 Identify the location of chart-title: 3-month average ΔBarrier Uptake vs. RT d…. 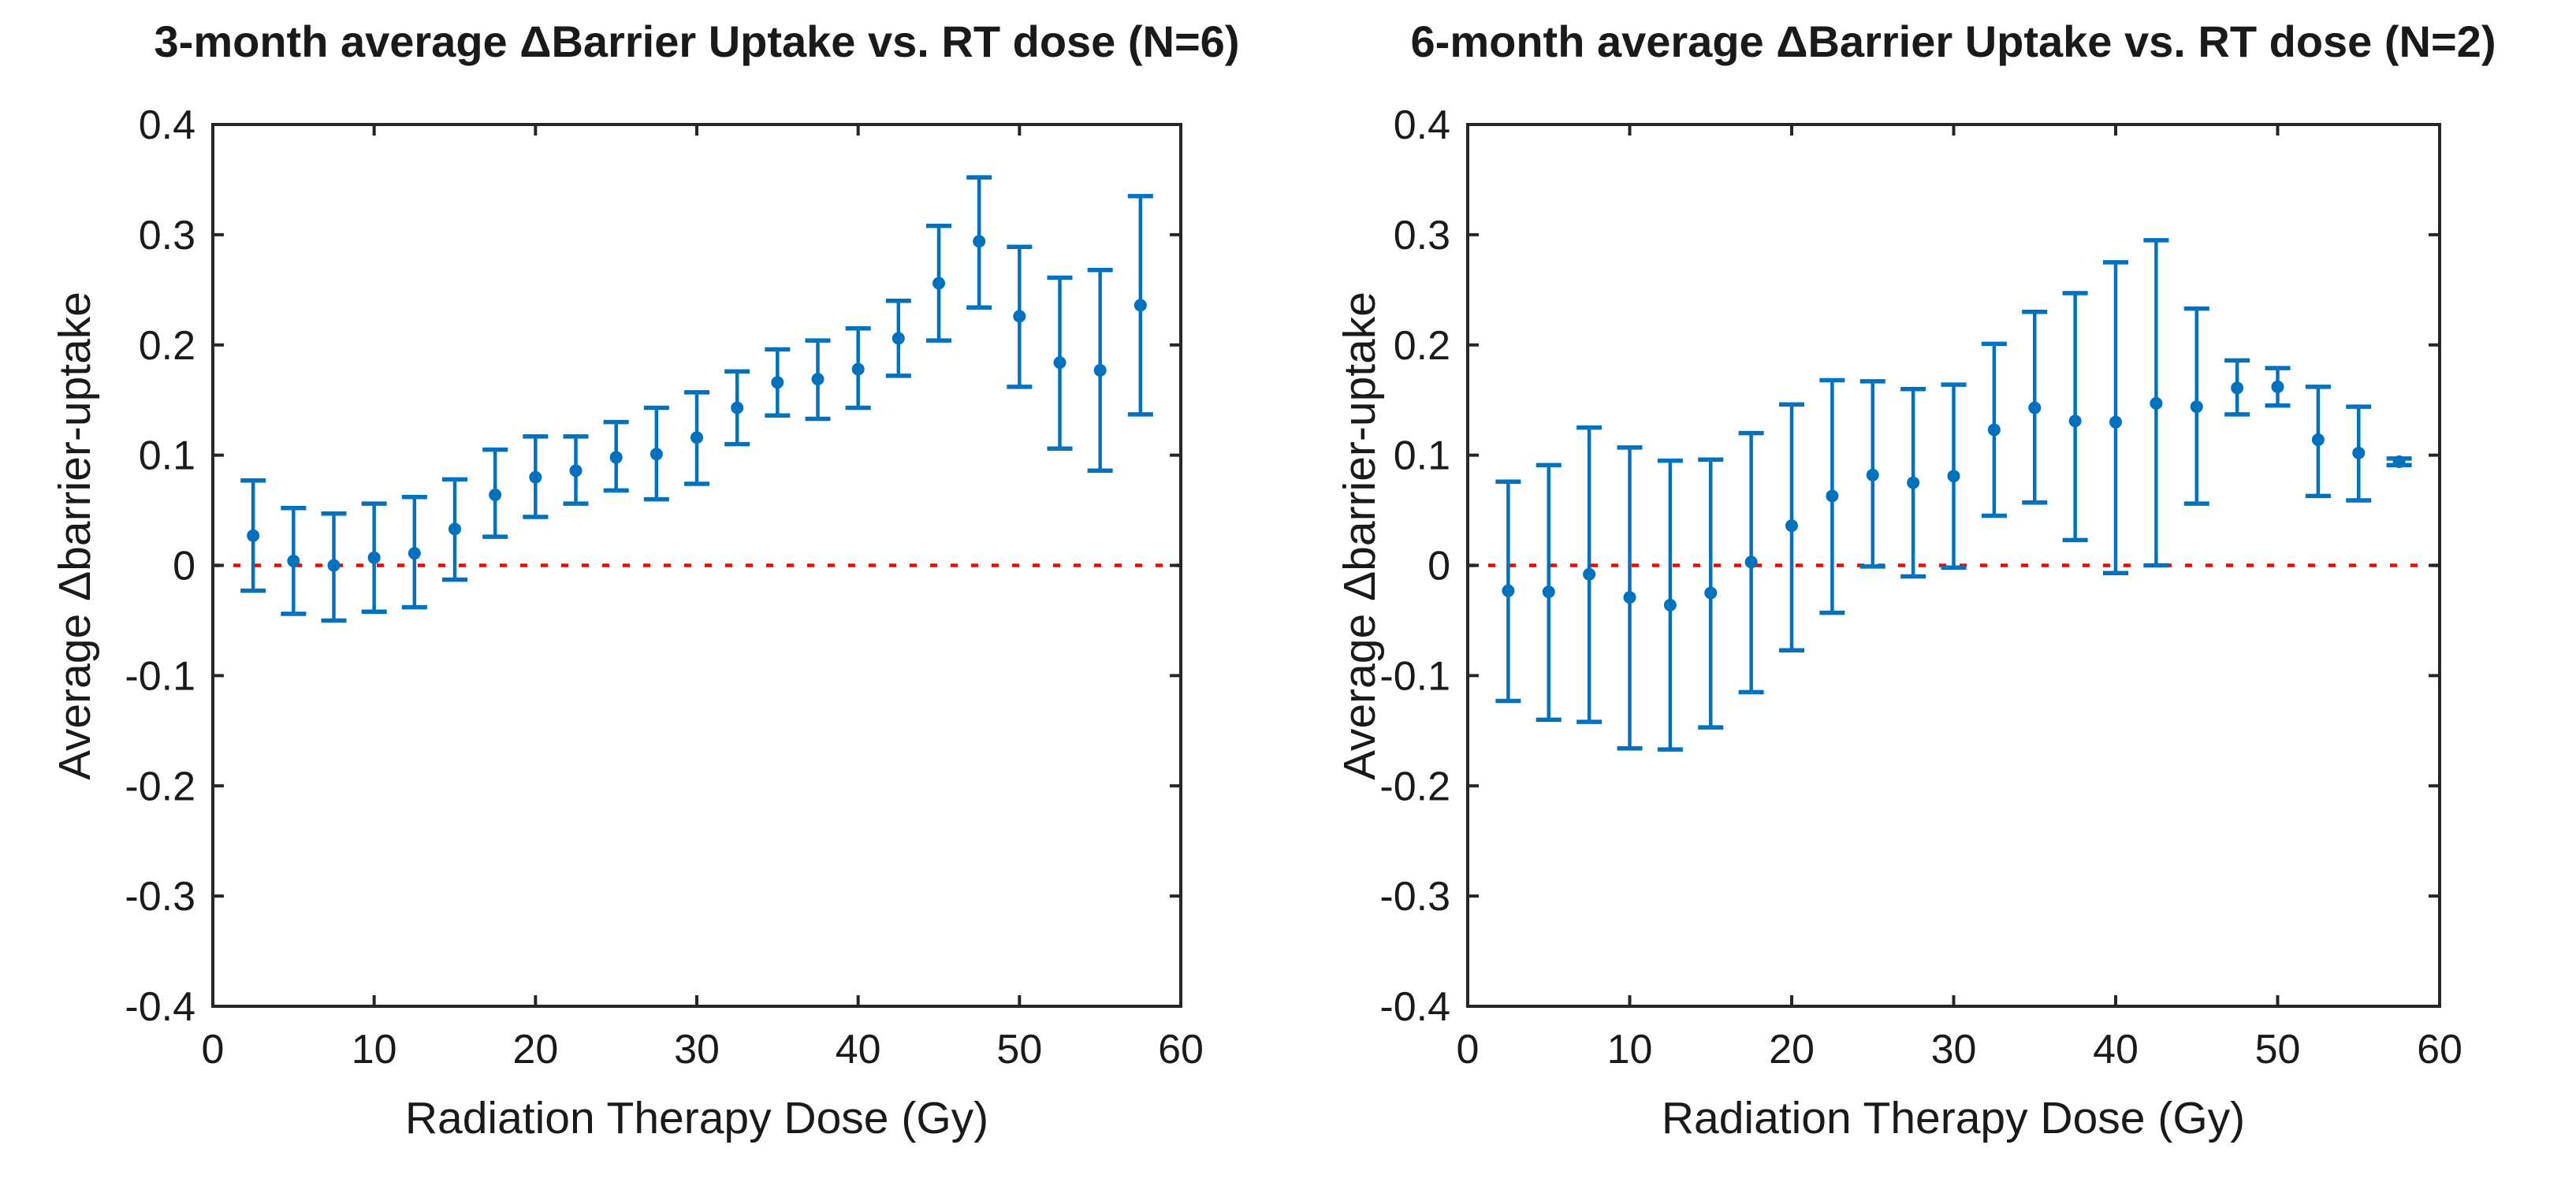
(697, 41).